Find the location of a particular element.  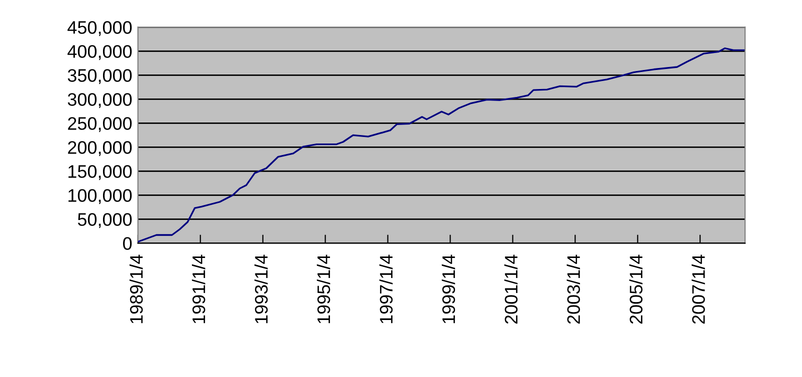

x-tick-label: 1993/1/4 is located at coordinates (261, 289).